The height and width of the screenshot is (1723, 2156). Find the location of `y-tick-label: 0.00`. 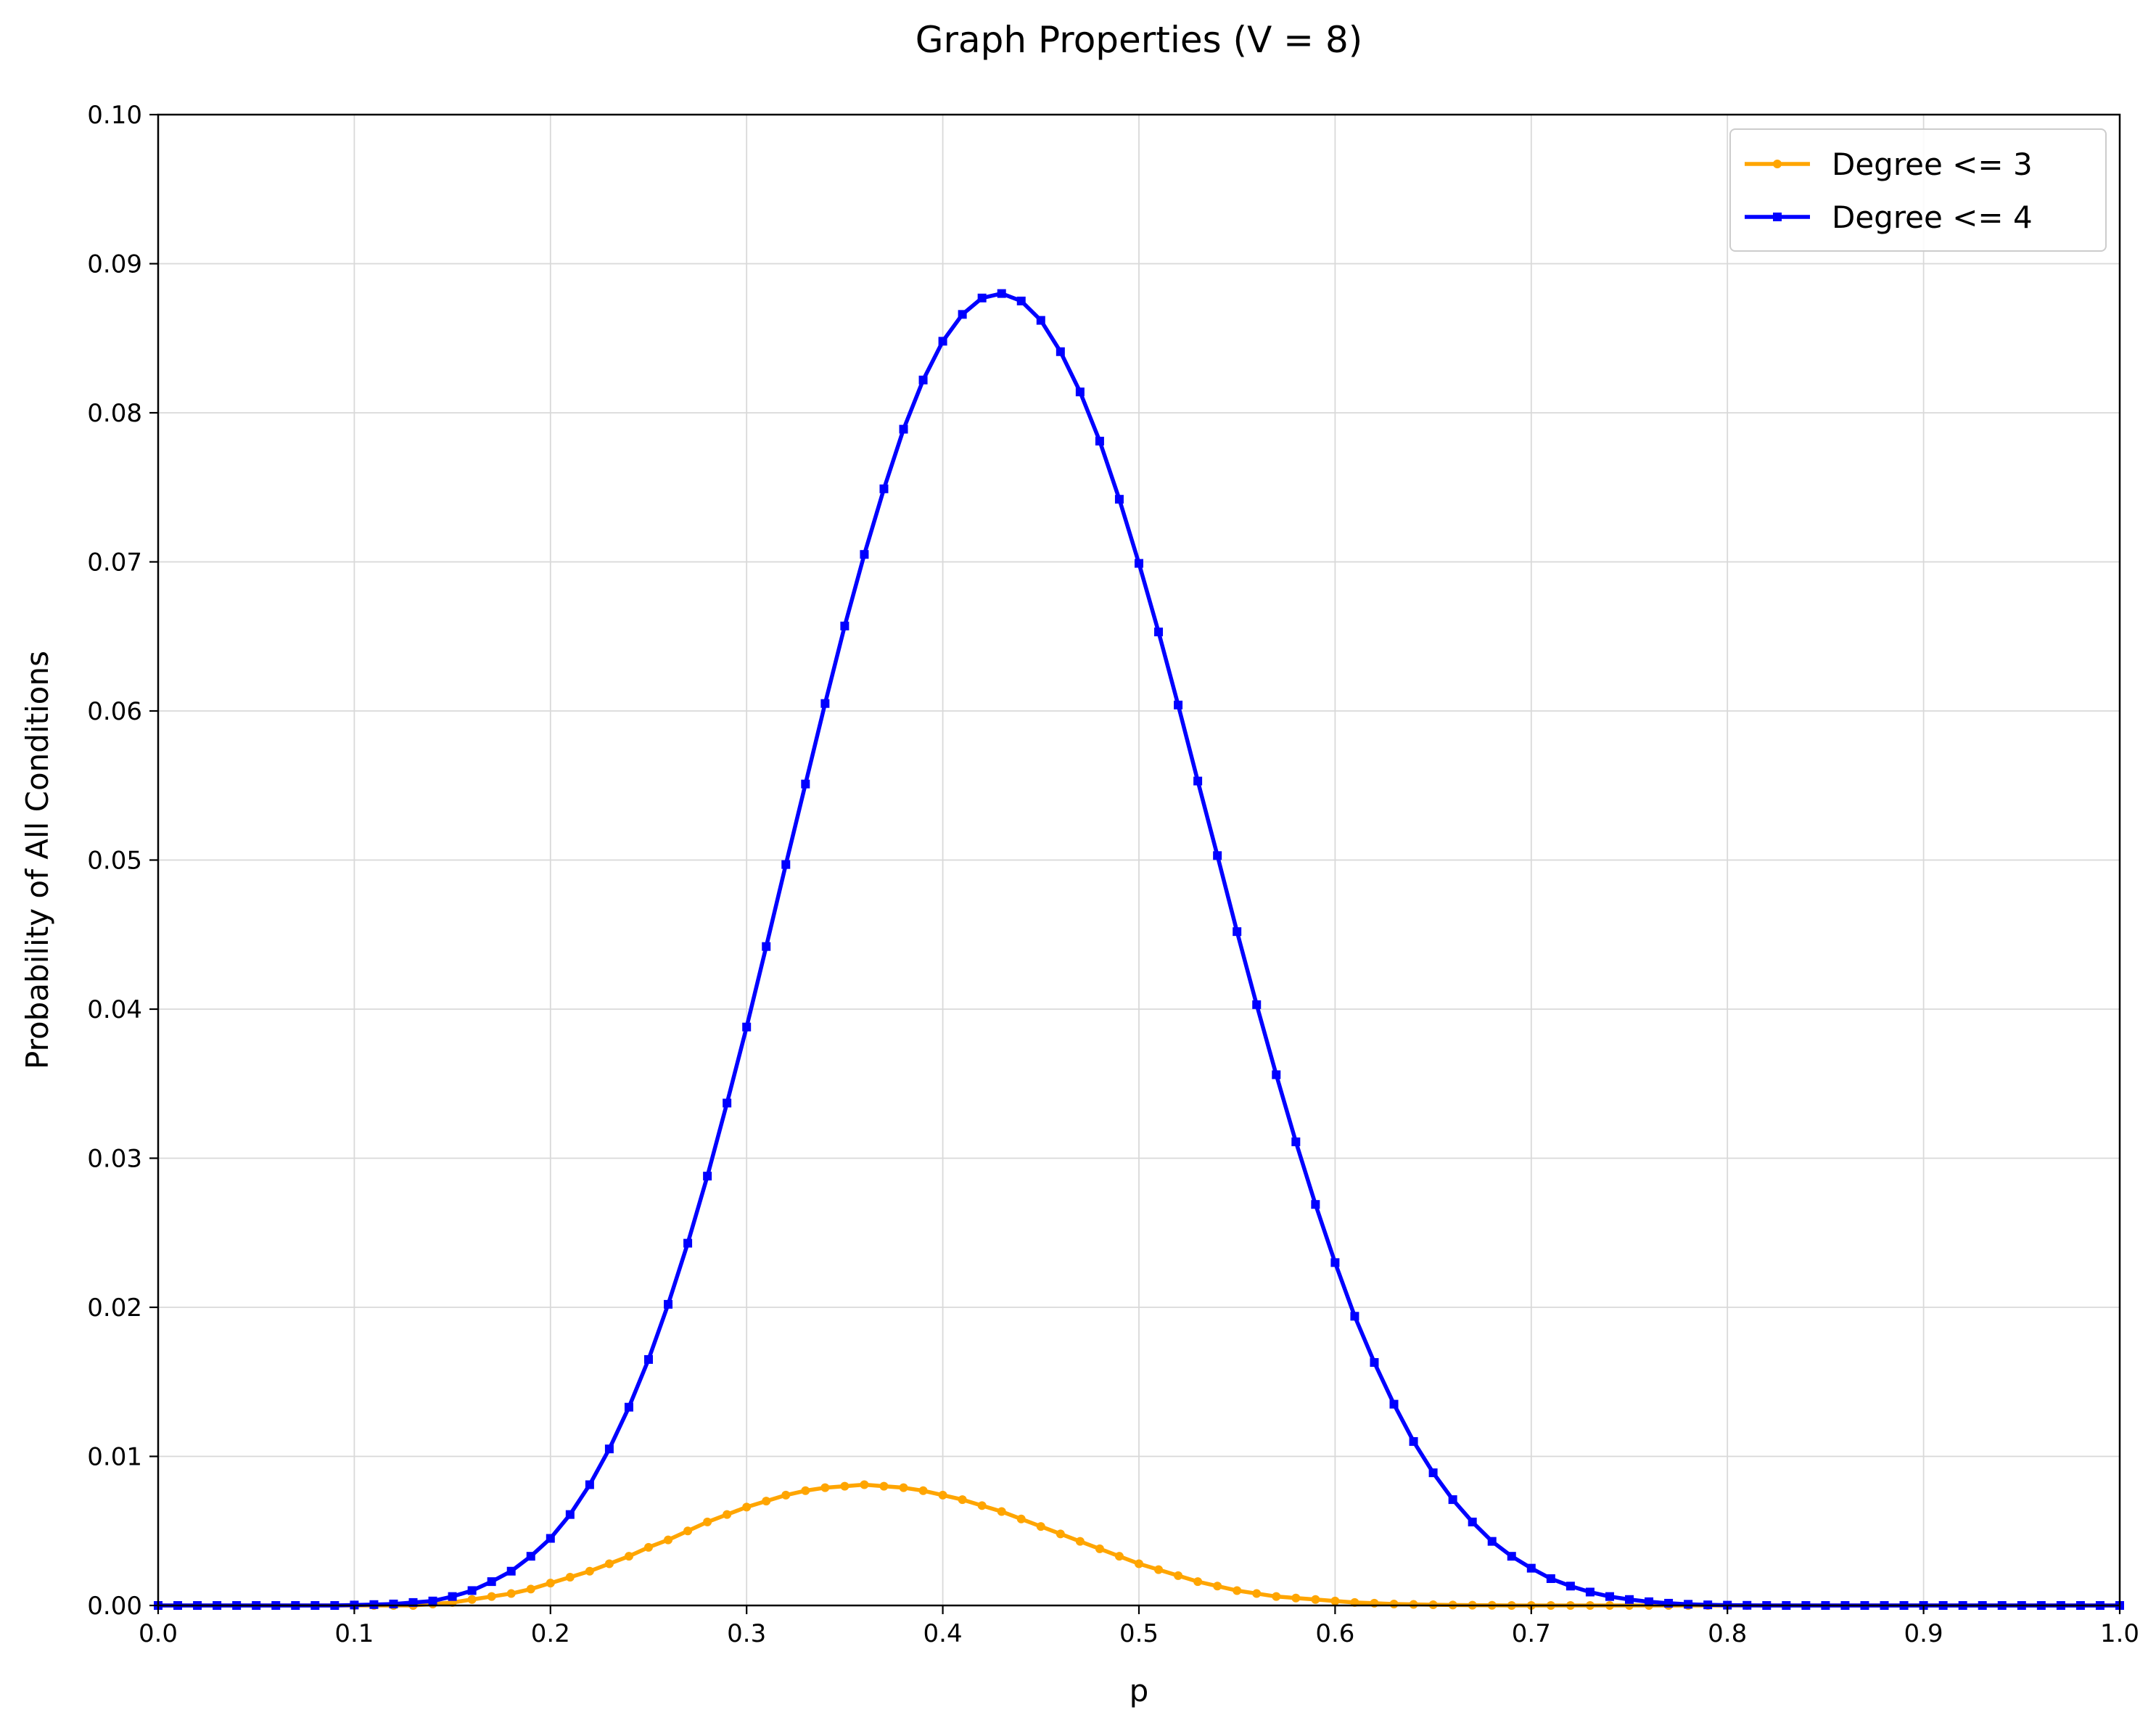

y-tick-label: 0.00 is located at coordinates (114, 1606).